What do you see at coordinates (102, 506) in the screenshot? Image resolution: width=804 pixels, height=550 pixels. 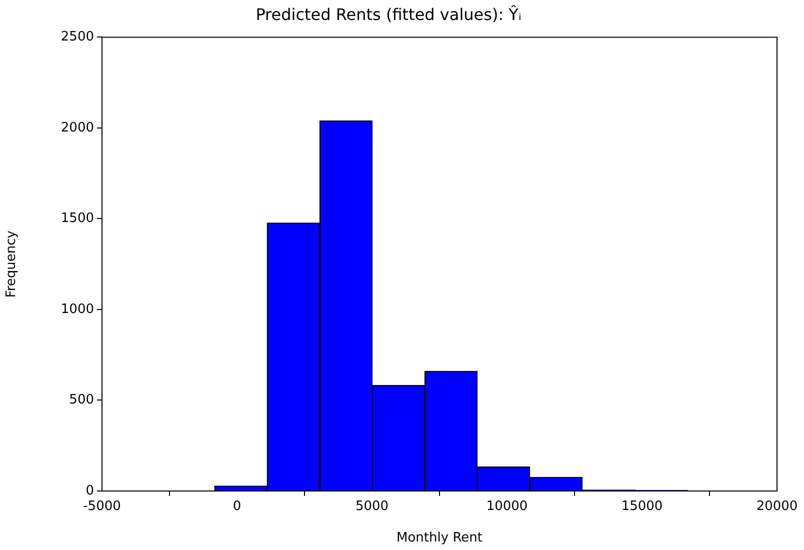 I see `x-tick-label: -5000` at bounding box center [102, 506].